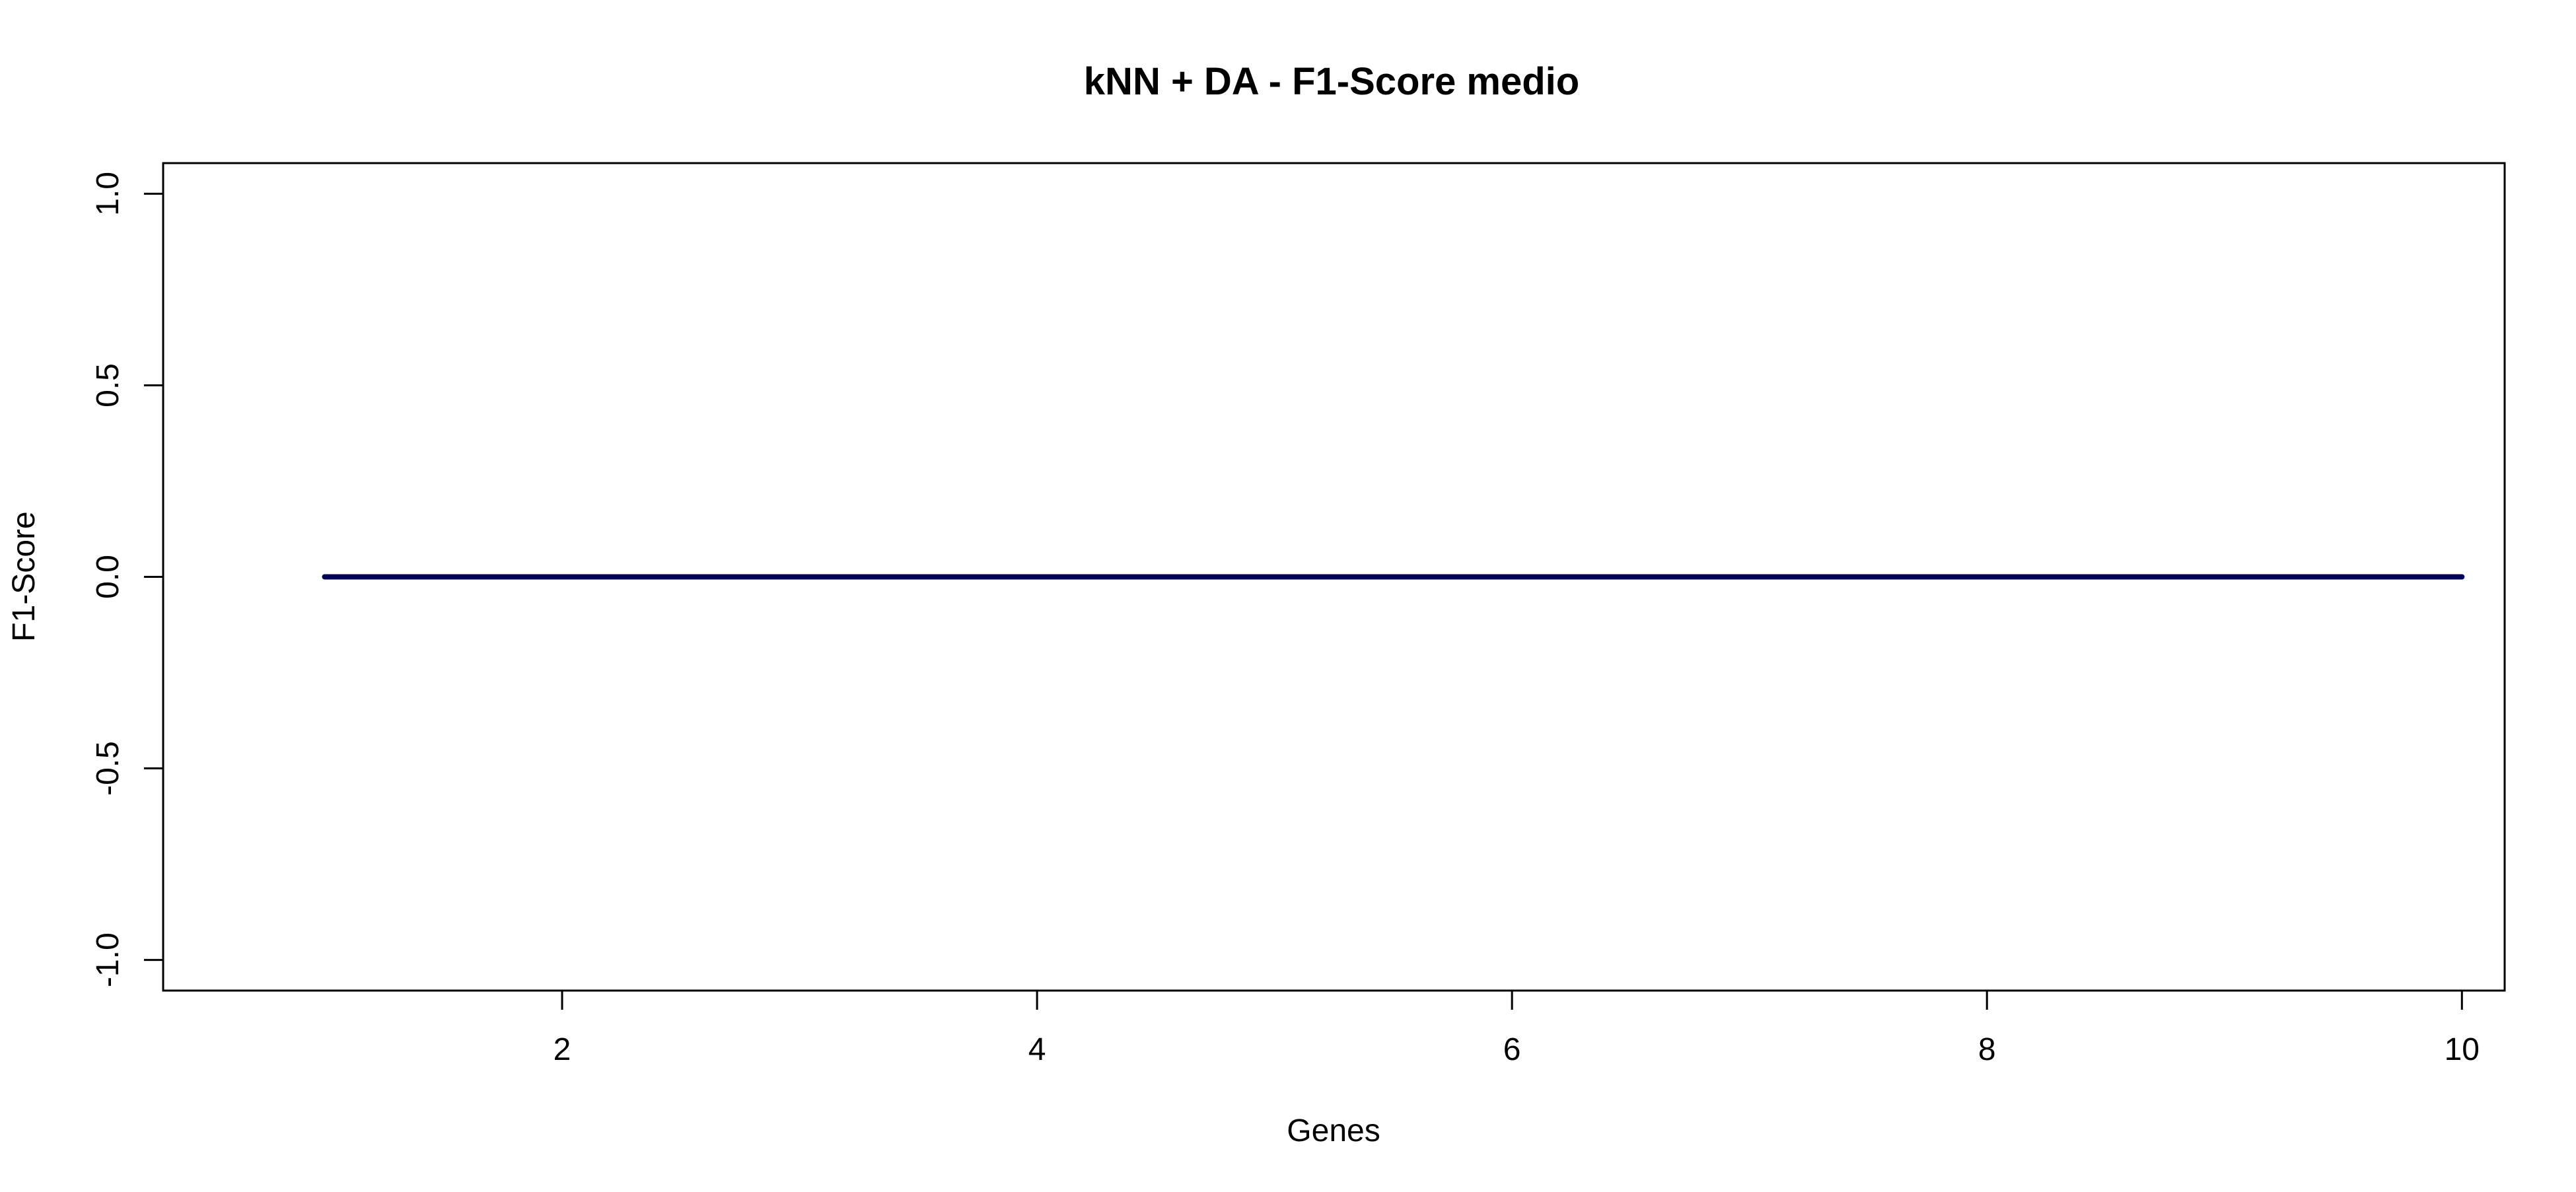 The image size is (2576, 1192). What do you see at coordinates (1517, 1028) in the screenshot?
I see `x-axis: 2 4 6 8 10` at bounding box center [1517, 1028].